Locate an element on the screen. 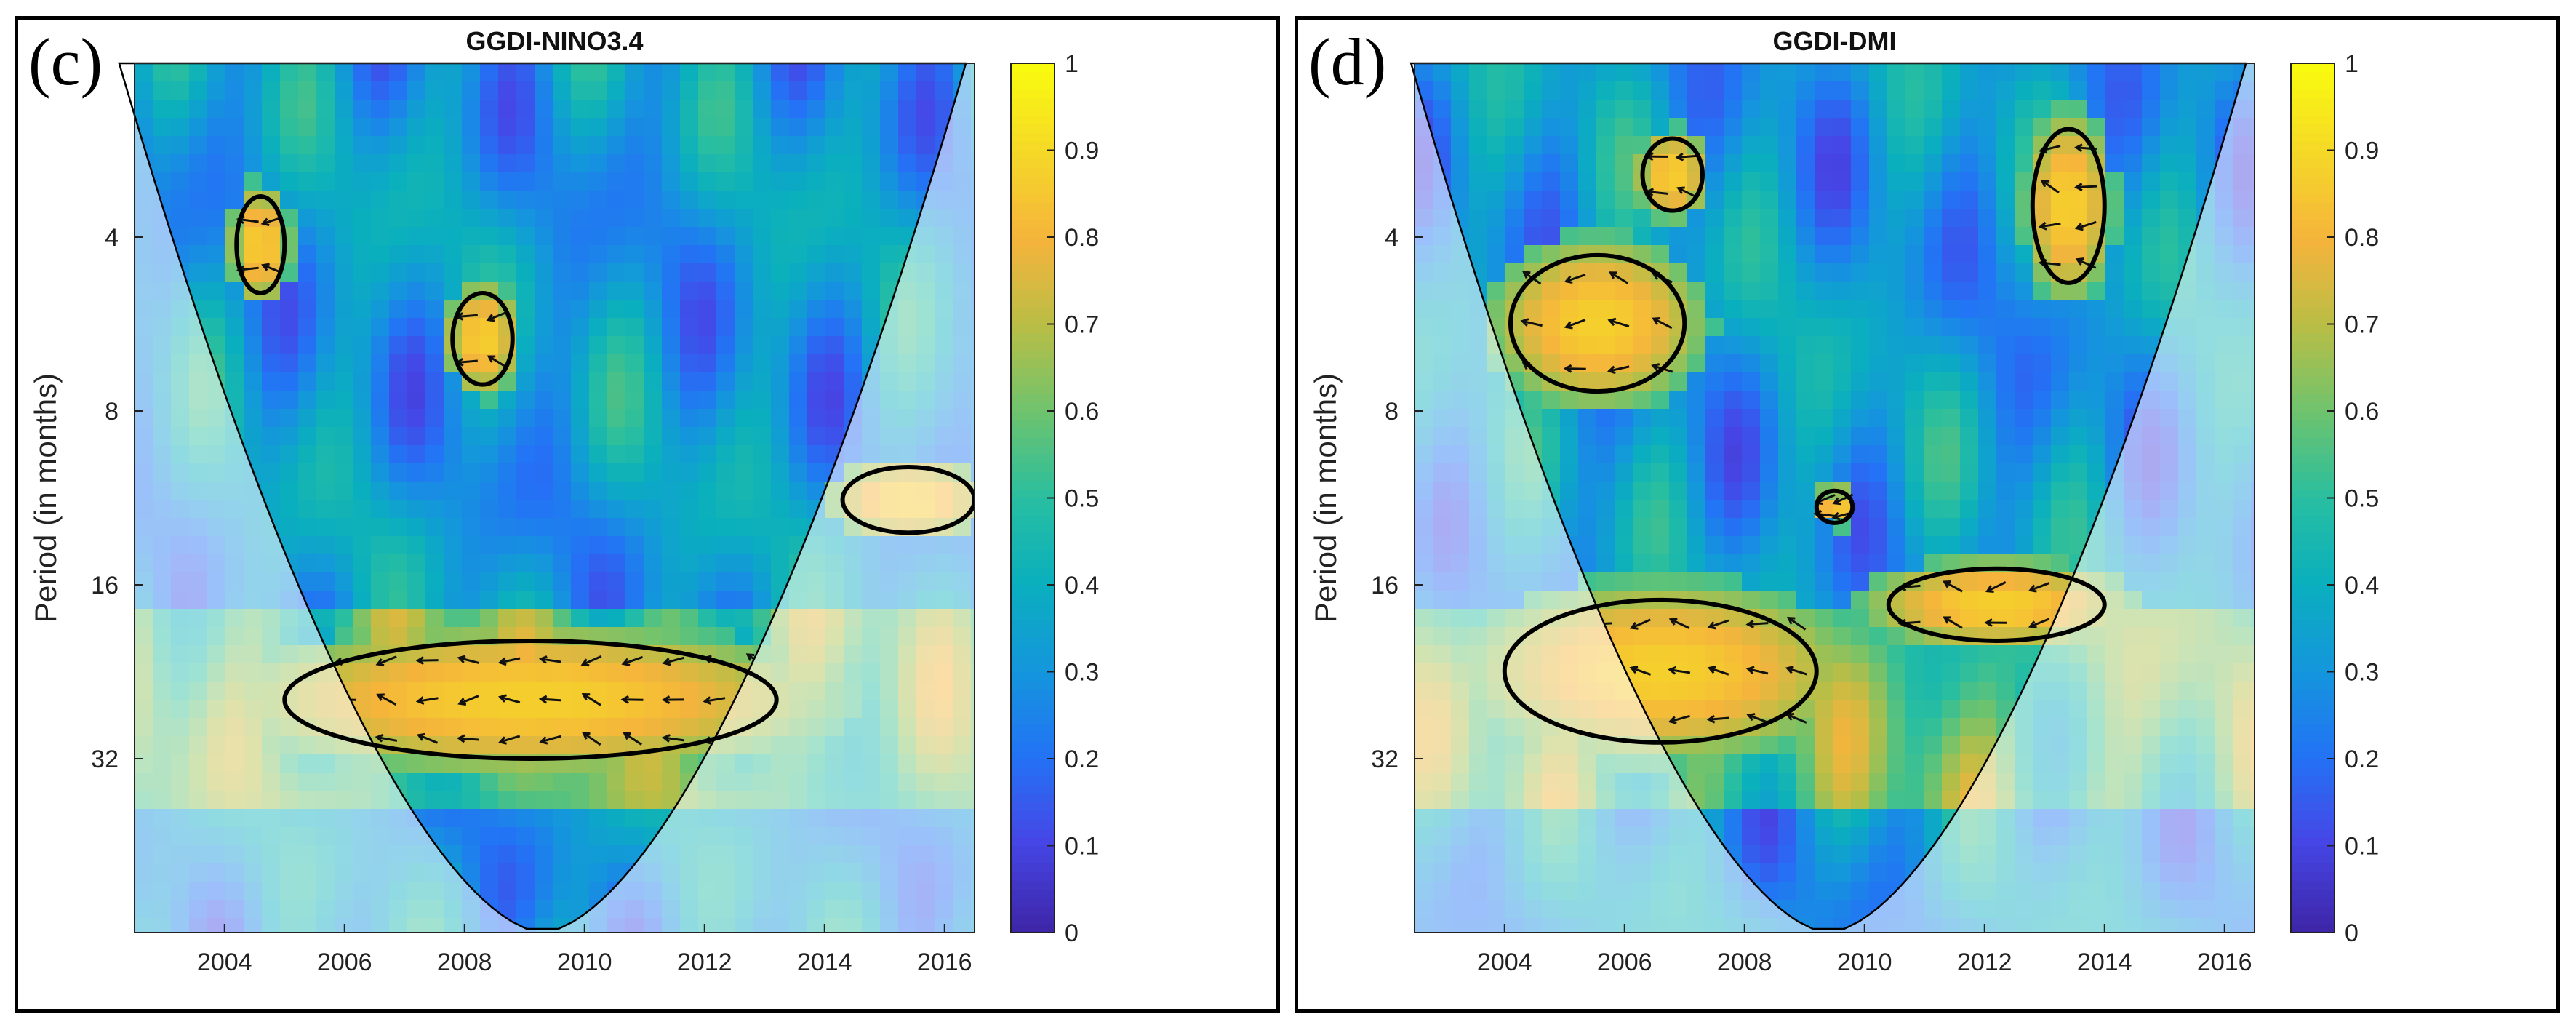  chart-title: GGDI-DMI is located at coordinates (1835, 41).